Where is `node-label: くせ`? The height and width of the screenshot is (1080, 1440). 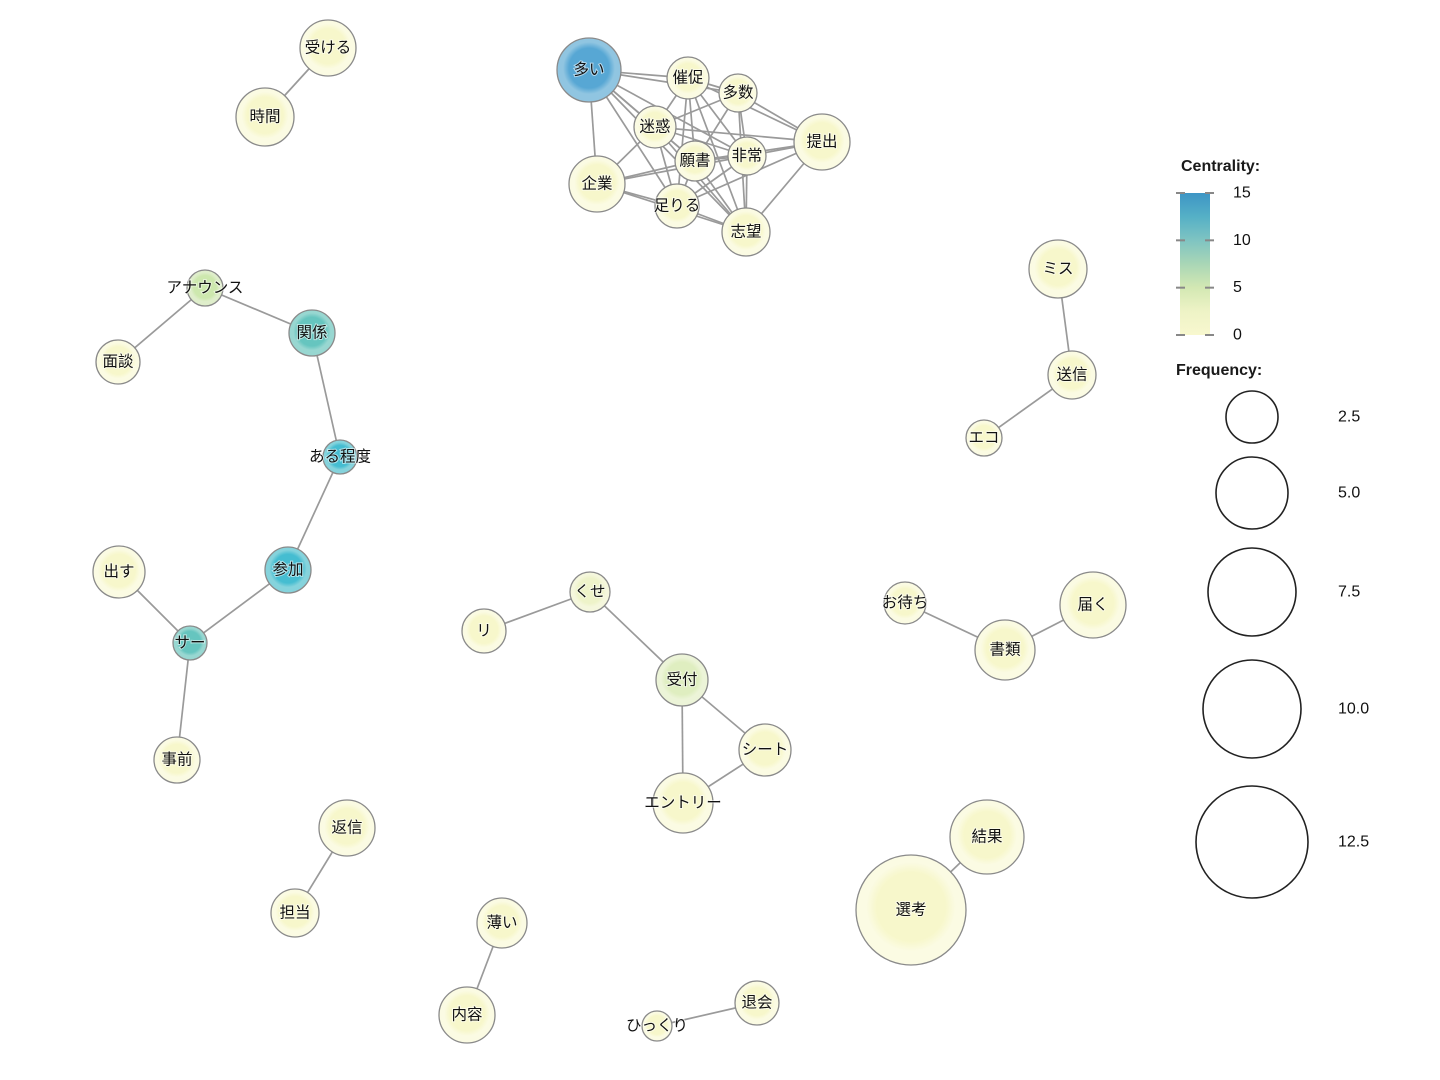
node-label: くせ is located at coordinates (589, 592).